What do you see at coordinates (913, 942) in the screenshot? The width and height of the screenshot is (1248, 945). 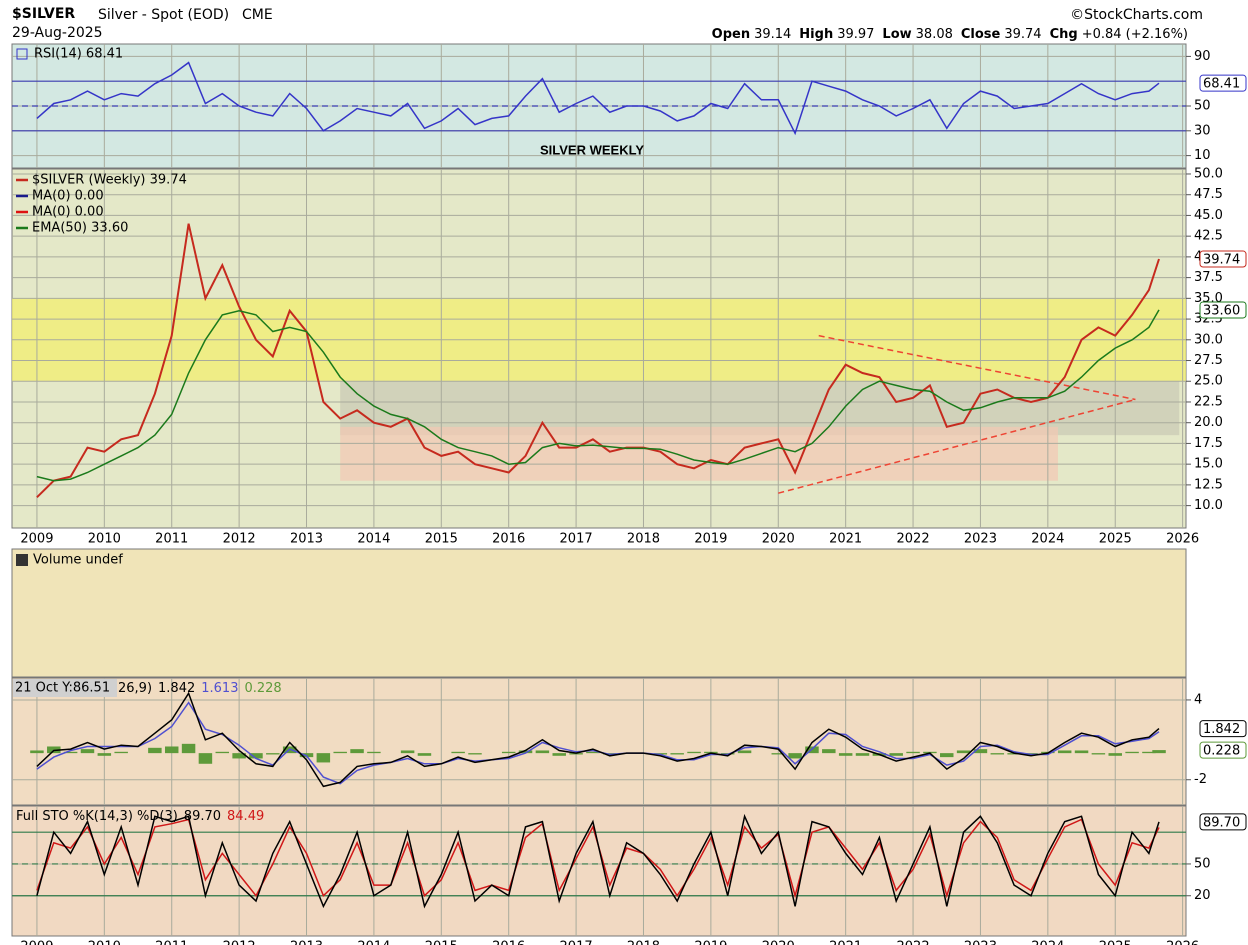 I see `x-tick-label: 2022` at bounding box center [913, 942].